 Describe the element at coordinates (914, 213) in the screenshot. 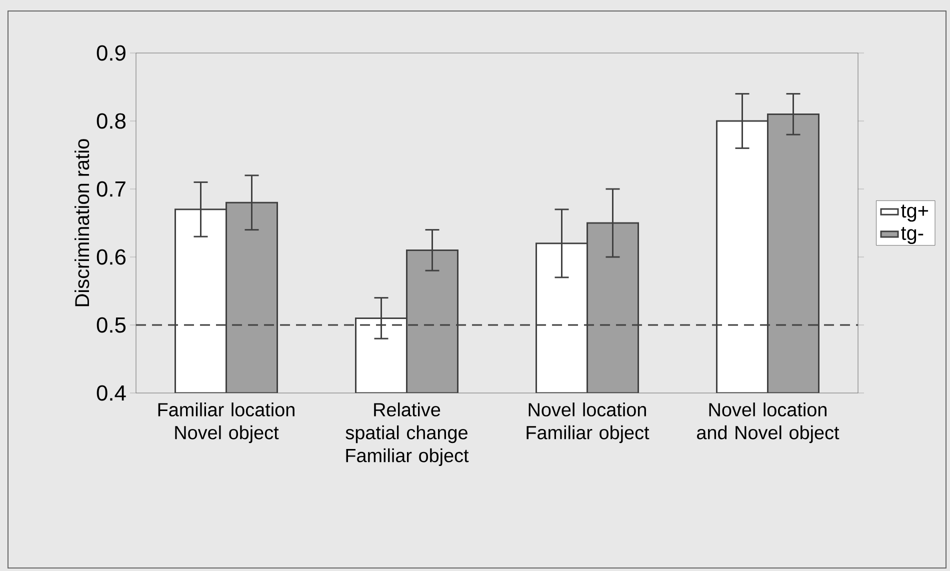

I see `legend-label: tg+` at that location.